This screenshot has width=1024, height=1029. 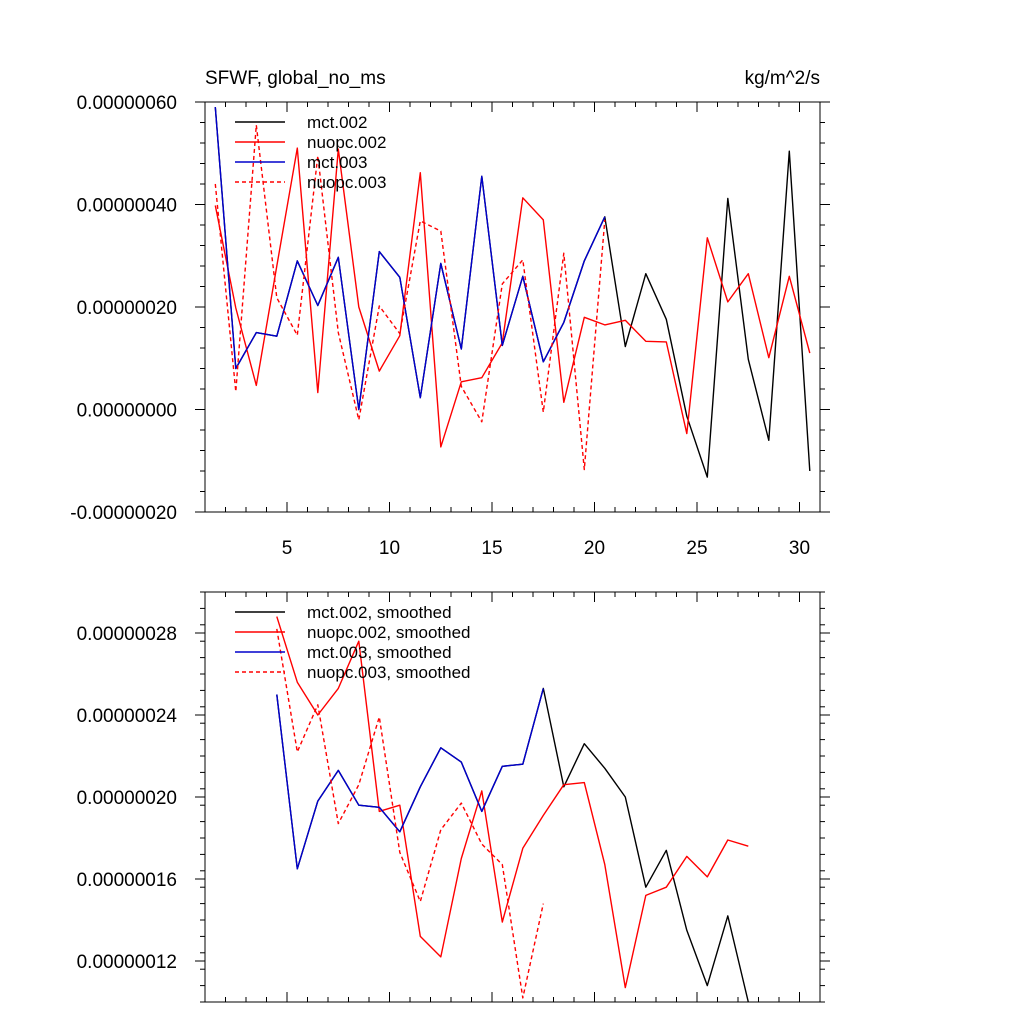 I want to click on y-tick-label: 0.00000024, so click(x=127, y=716).